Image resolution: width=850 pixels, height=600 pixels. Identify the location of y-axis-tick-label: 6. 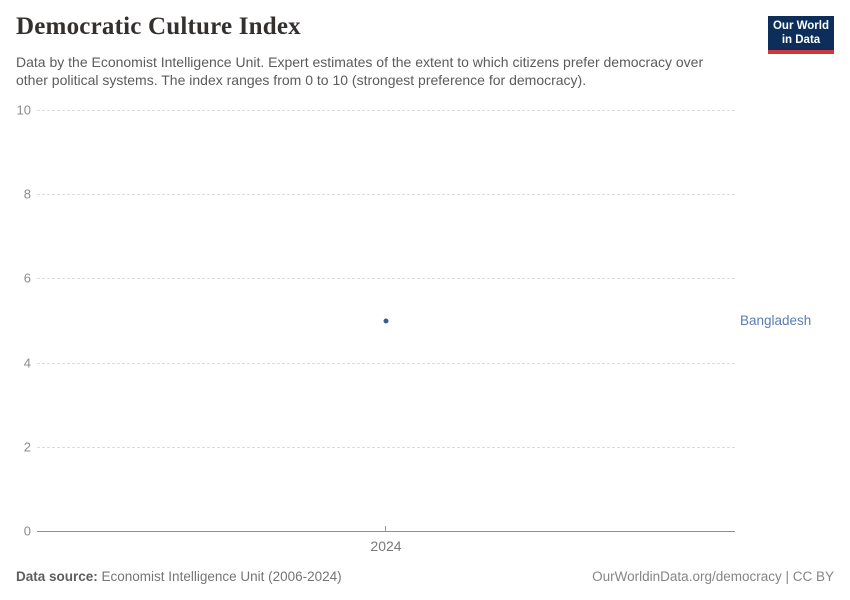
(27, 278).